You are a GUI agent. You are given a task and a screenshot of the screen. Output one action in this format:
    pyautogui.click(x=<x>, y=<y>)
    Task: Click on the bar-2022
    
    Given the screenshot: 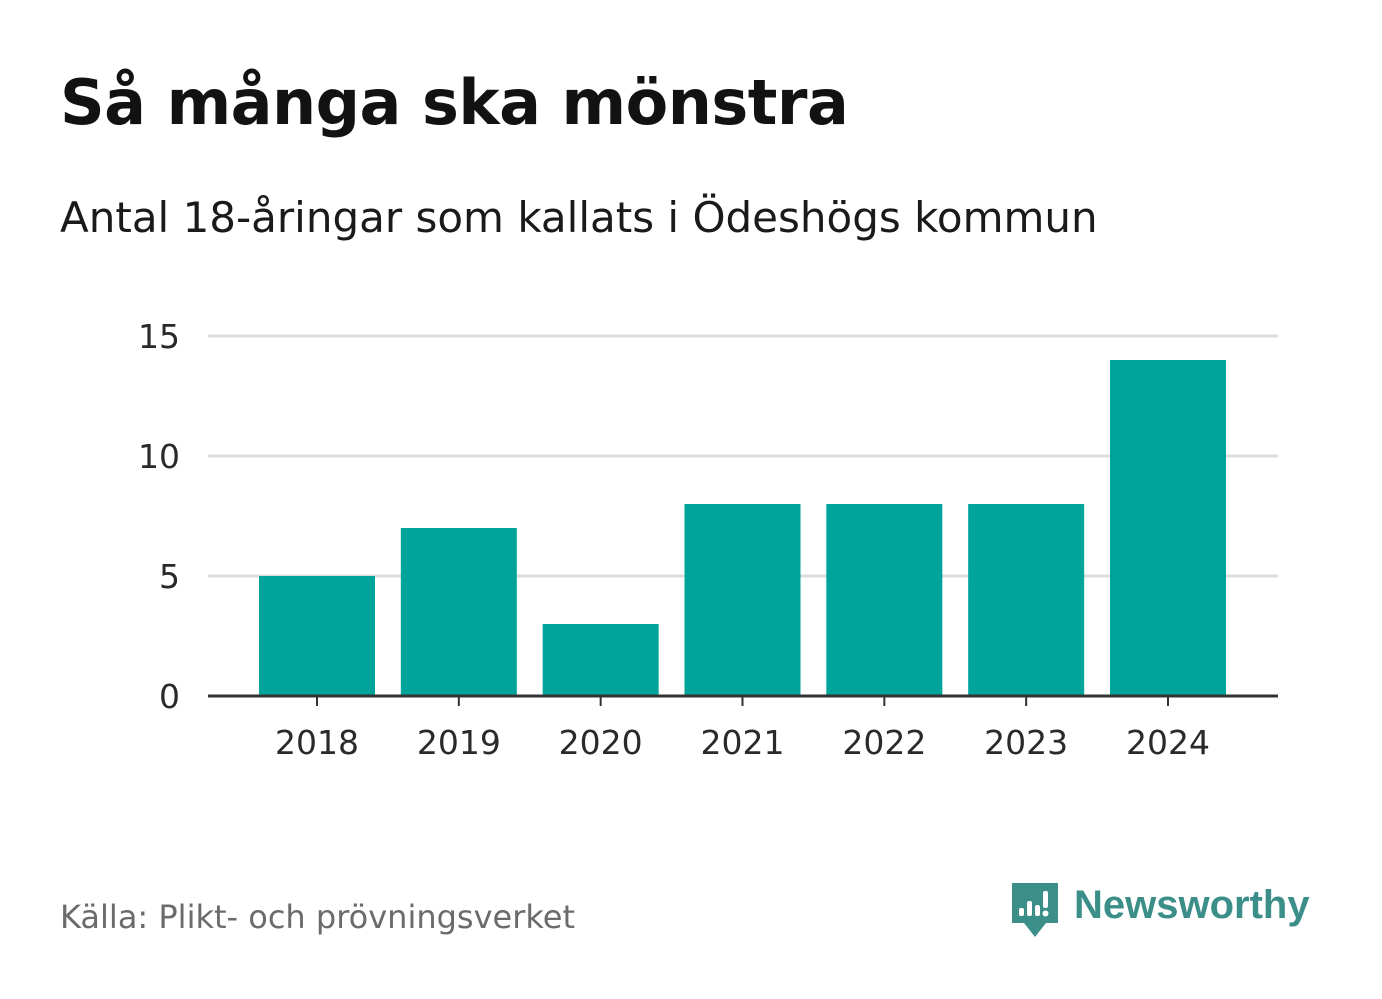 What is the action you would take?
    pyautogui.click(x=884, y=600)
    